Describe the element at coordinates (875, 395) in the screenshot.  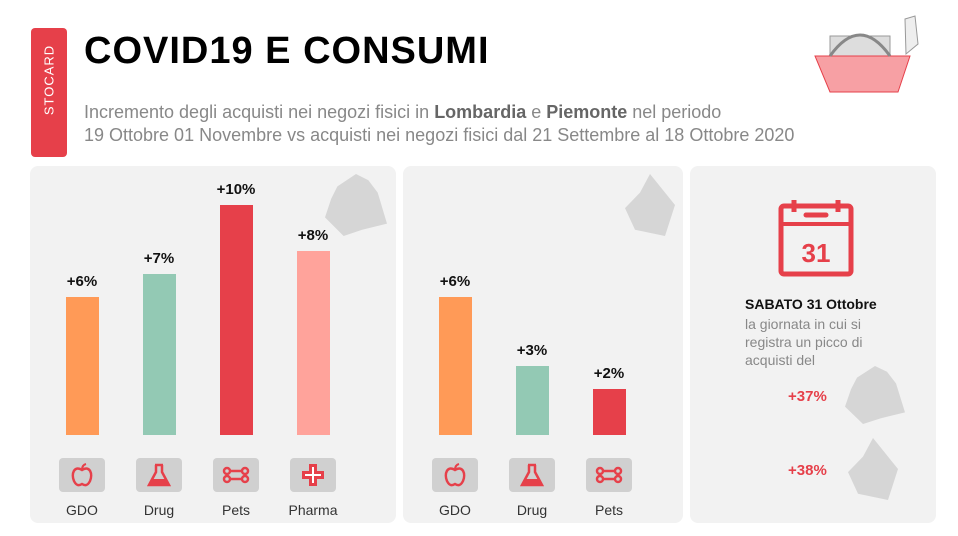
I see `lombardia-map-icon` at that location.